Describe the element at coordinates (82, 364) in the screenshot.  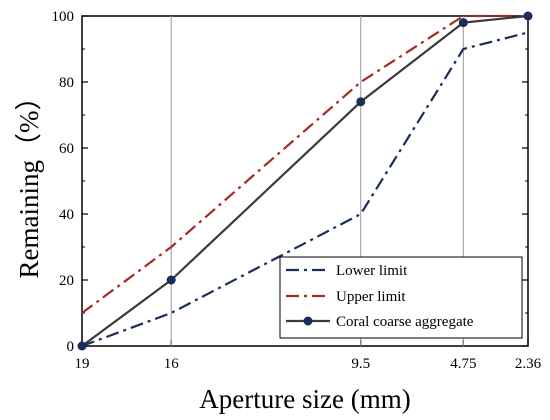
I see `x-tick-label: 19` at that location.